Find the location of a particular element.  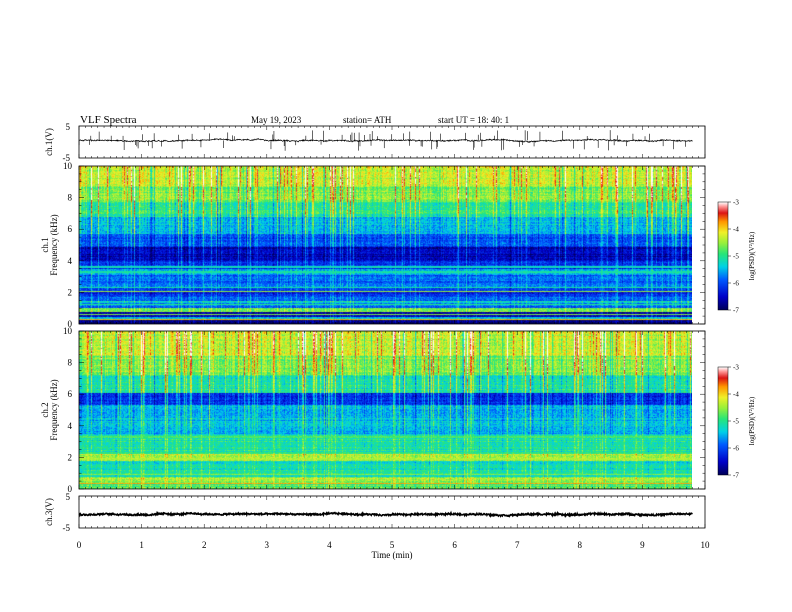

ch1-waveform-panel: 5 -5 ch.1(V) is located at coordinates (375, 142).